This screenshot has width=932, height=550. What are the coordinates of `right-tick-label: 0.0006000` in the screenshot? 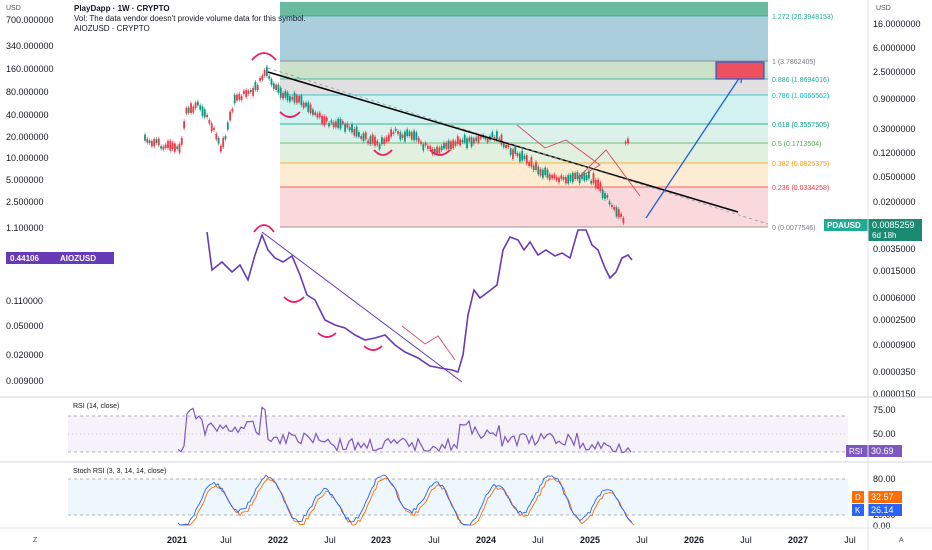 It's located at (894, 298).